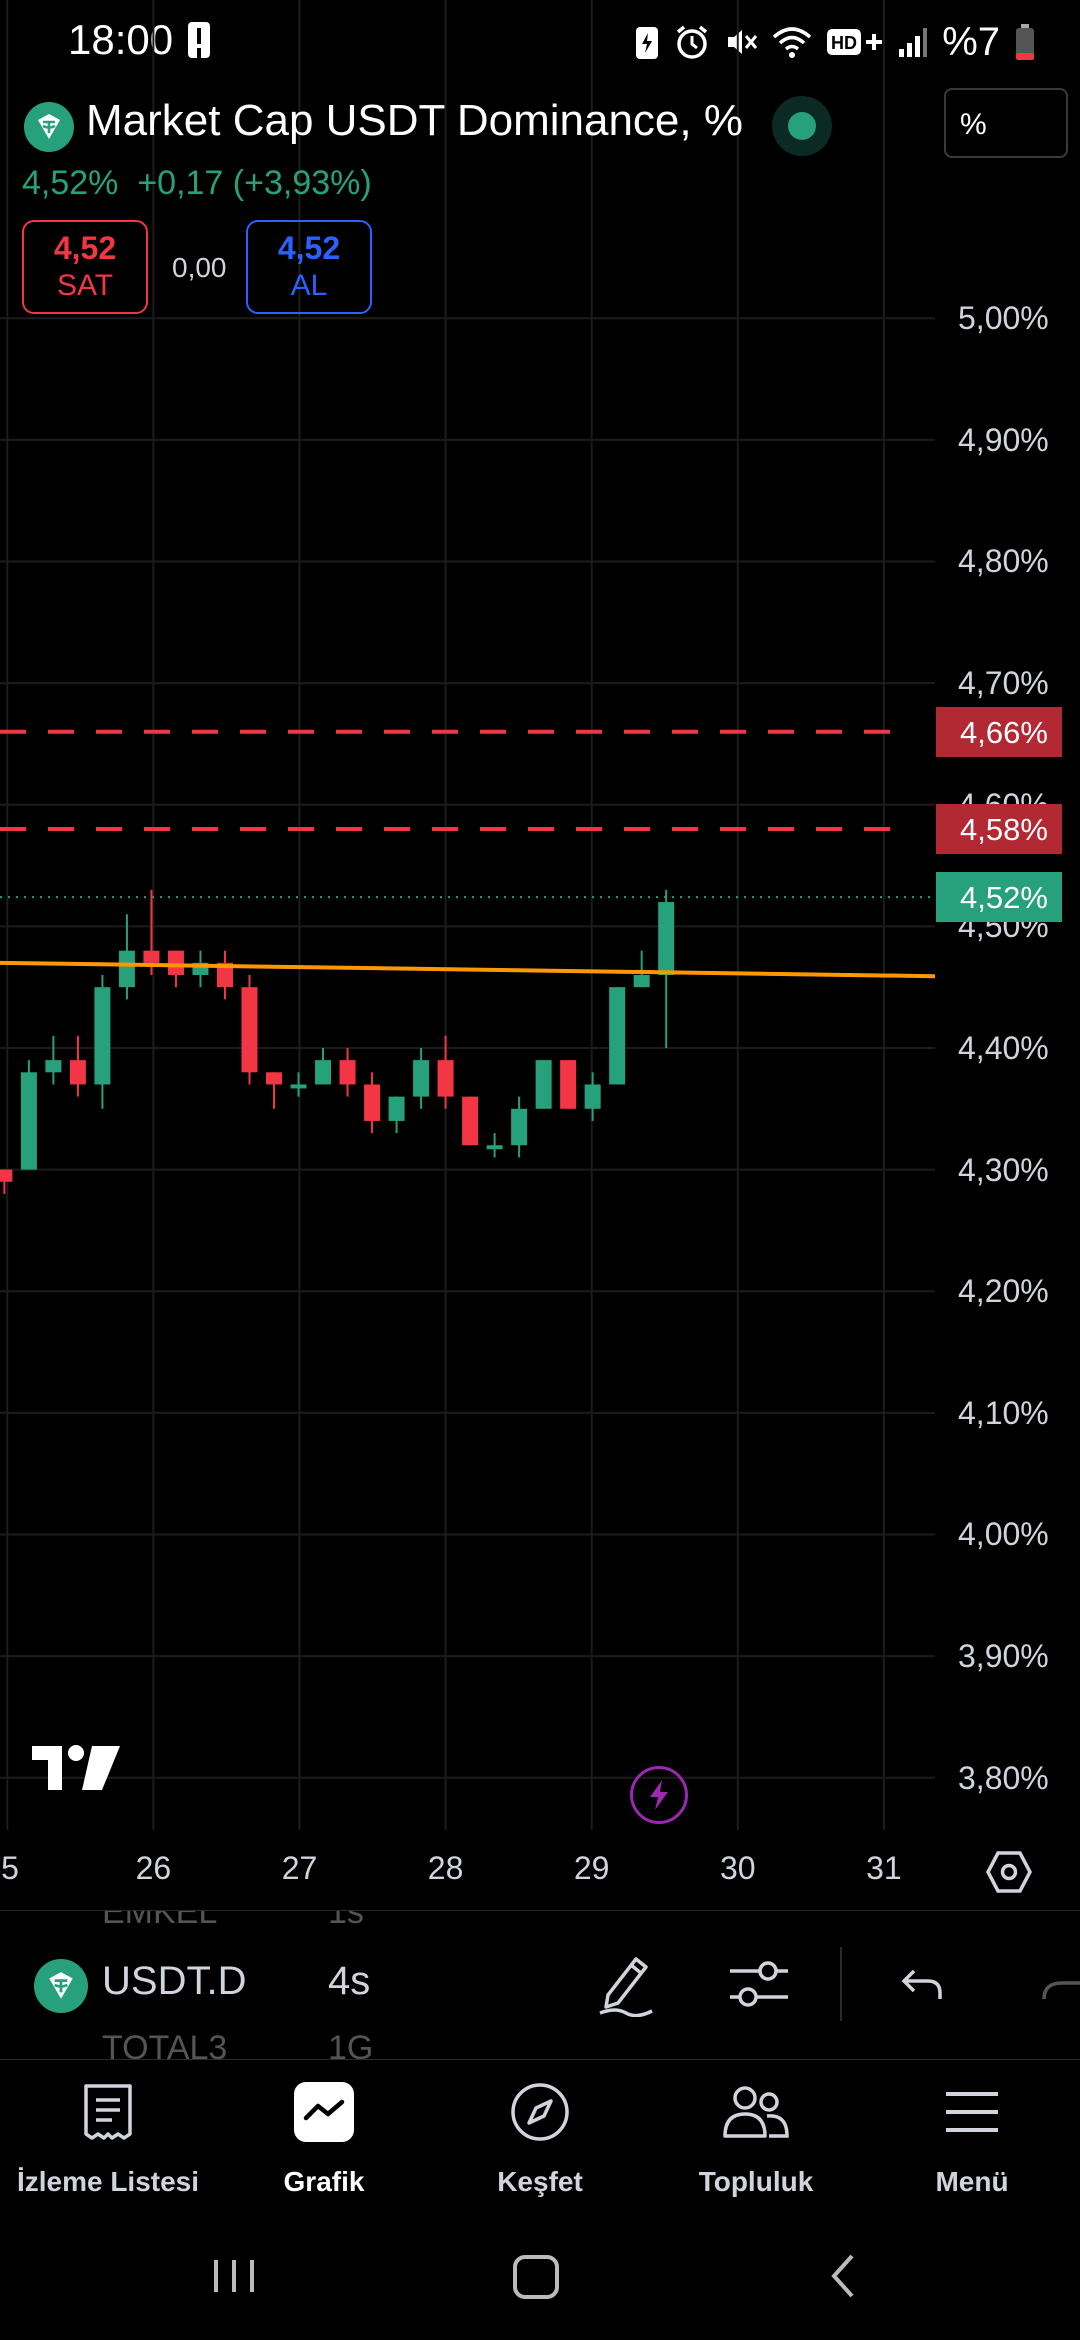  I want to click on chart-title: Market Cap USDT Dominance, %, so click(414, 120).